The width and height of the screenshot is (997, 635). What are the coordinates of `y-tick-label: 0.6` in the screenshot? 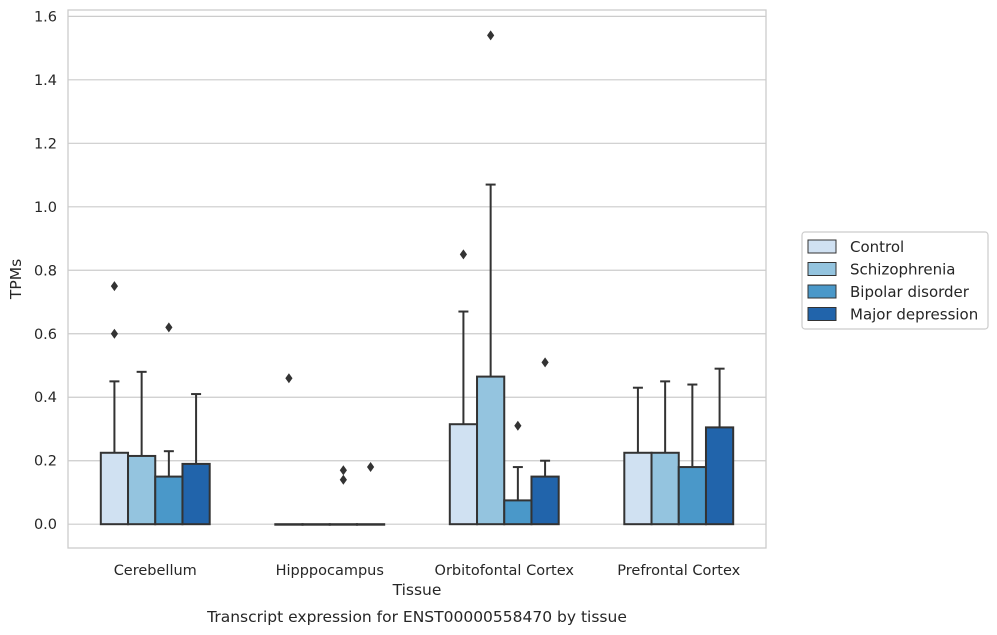 It's located at (45, 335).